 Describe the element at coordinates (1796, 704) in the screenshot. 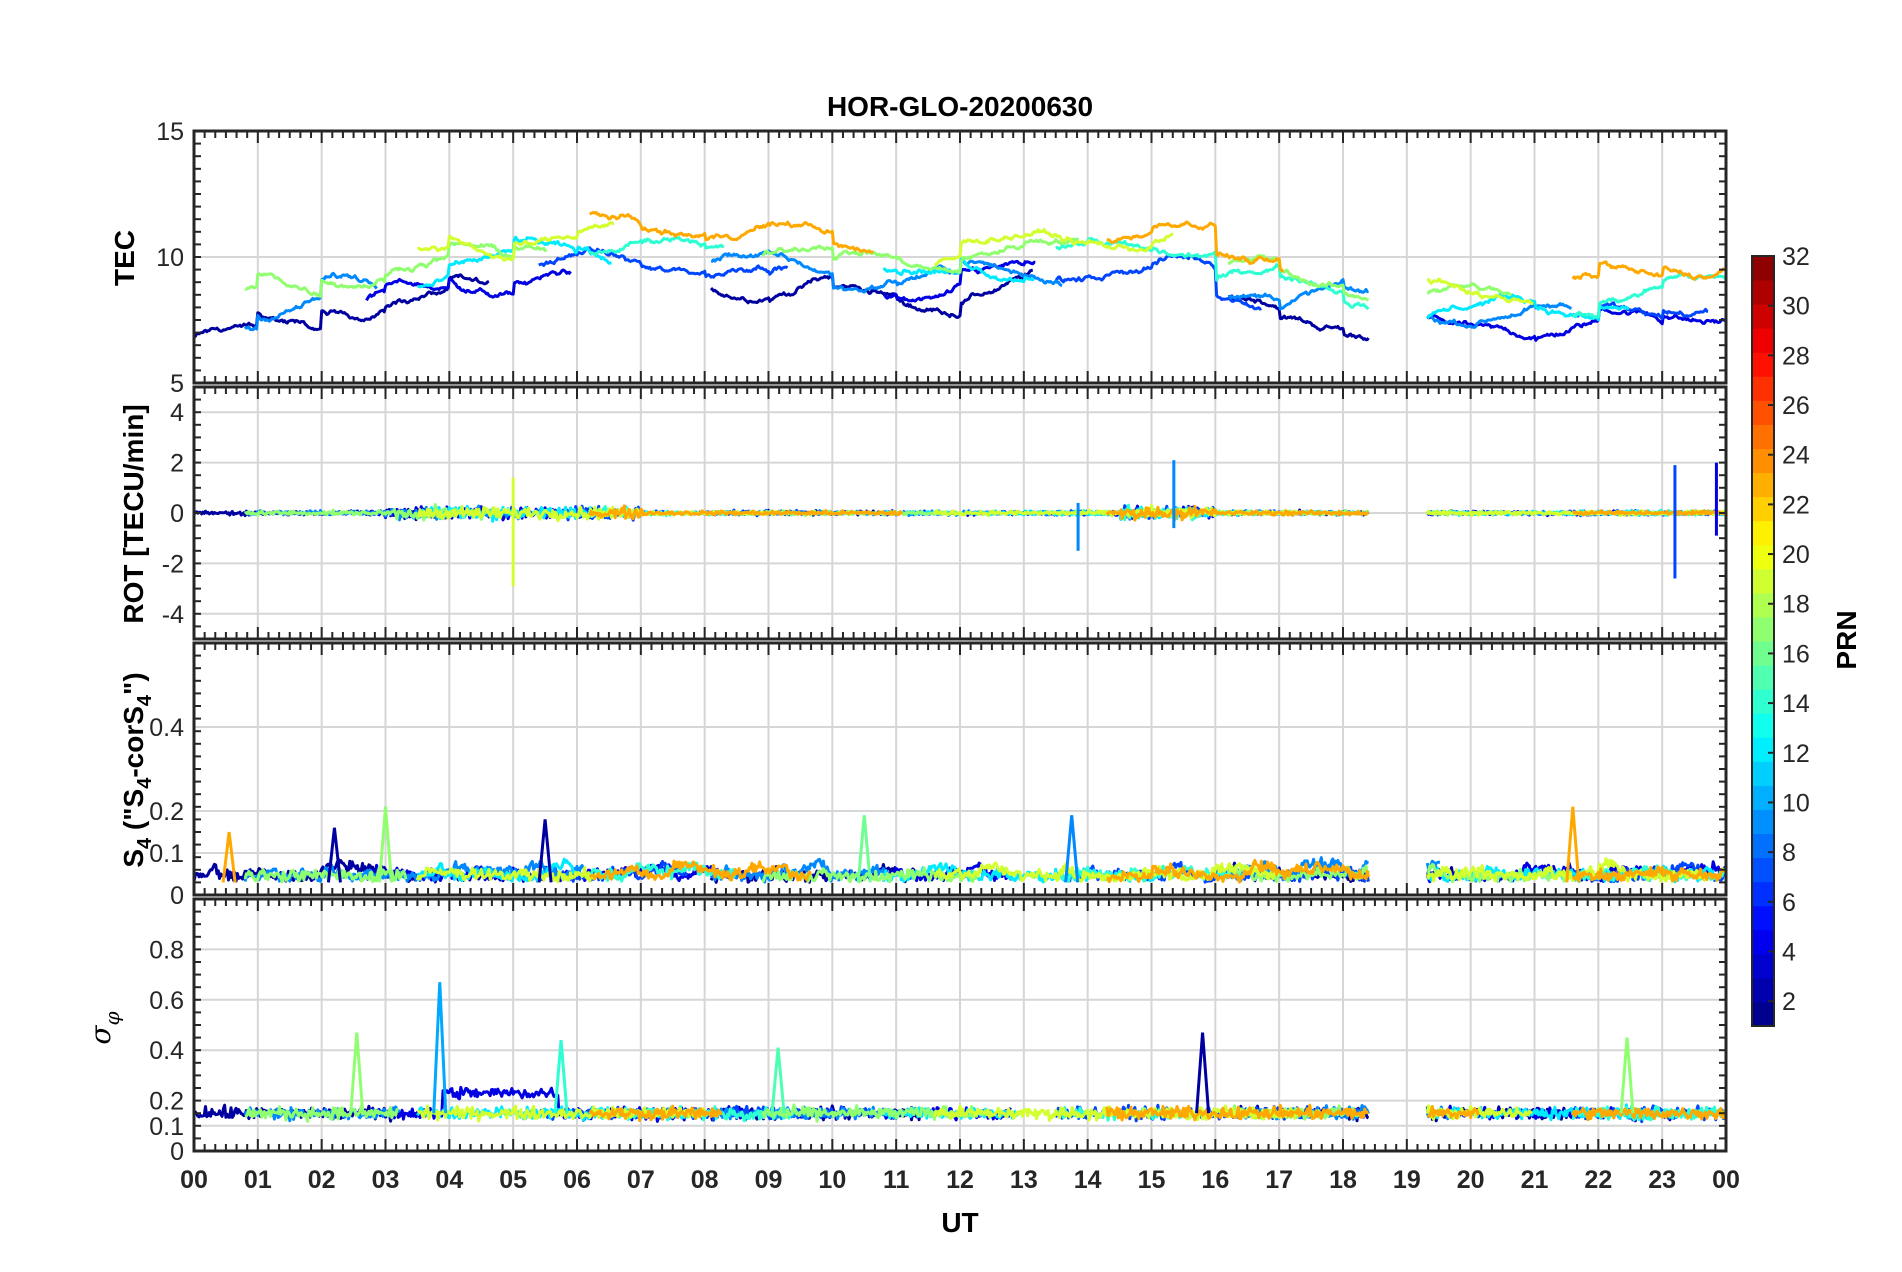

I see `colorbar-tick-label: 14` at that location.